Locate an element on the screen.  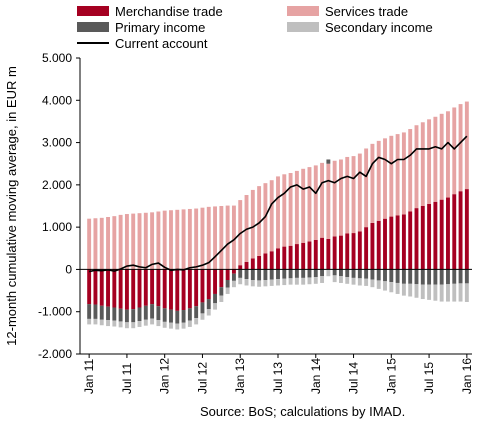
x-tick-label: Jan 16 is located at coordinates (467, 376).